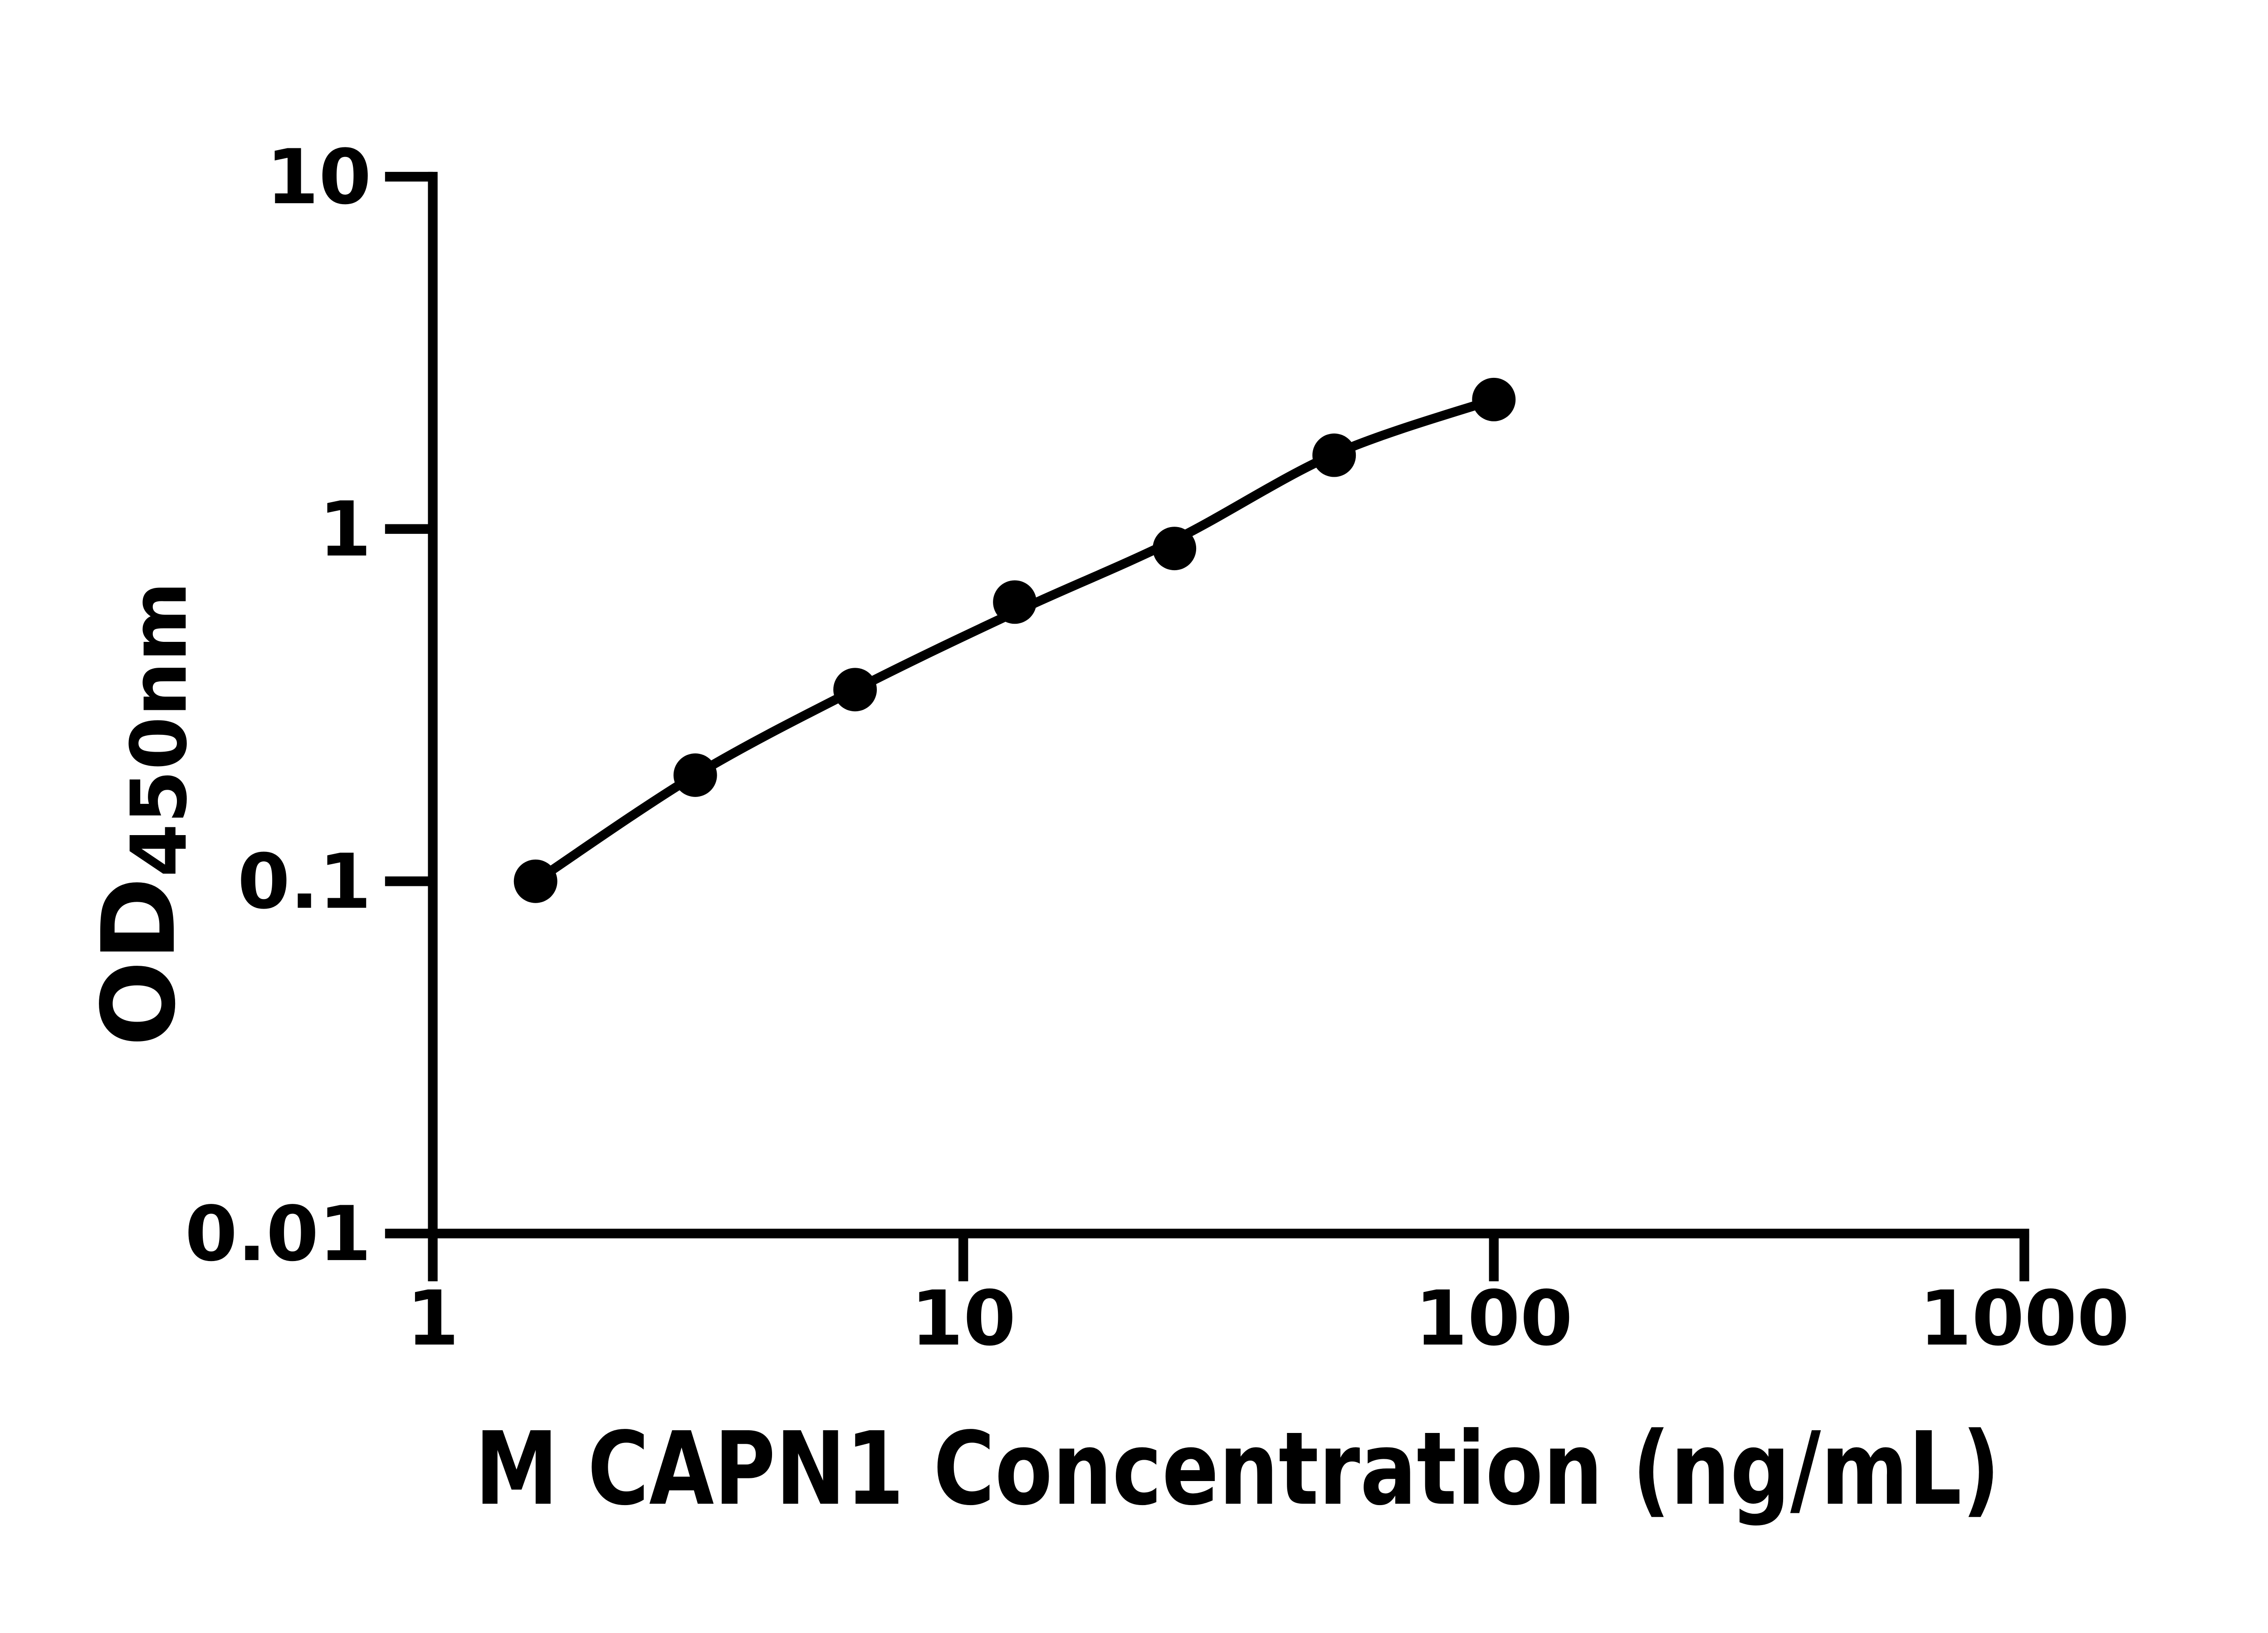 This screenshot has width=2268, height=1633. What do you see at coordinates (433, 1319) in the screenshot?
I see `x-tick-label: 1` at bounding box center [433, 1319].